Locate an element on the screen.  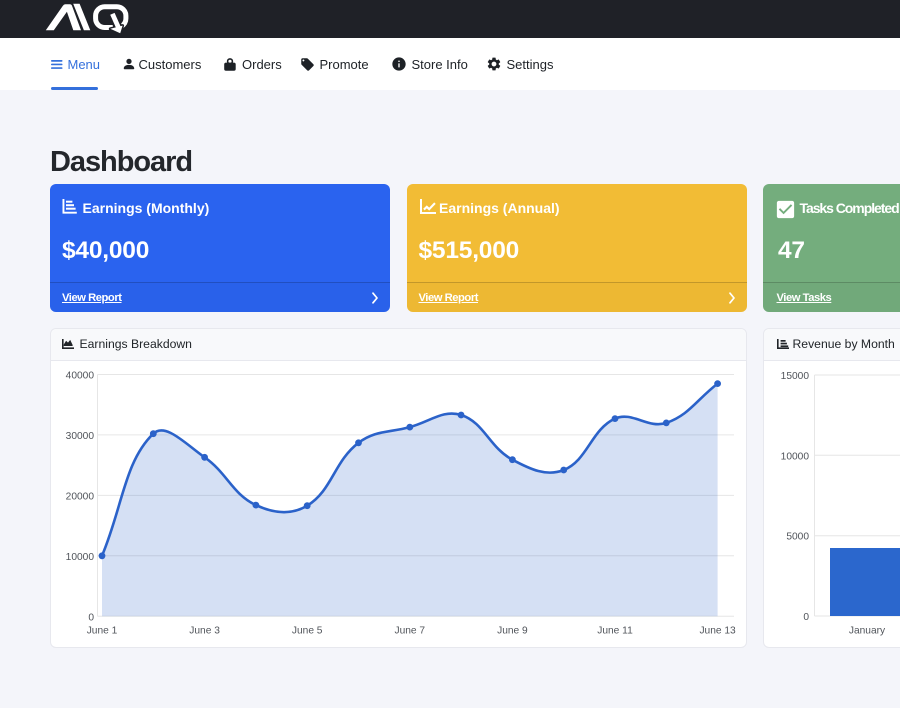
svg-text: 5000 is located at coordinates (797, 537).